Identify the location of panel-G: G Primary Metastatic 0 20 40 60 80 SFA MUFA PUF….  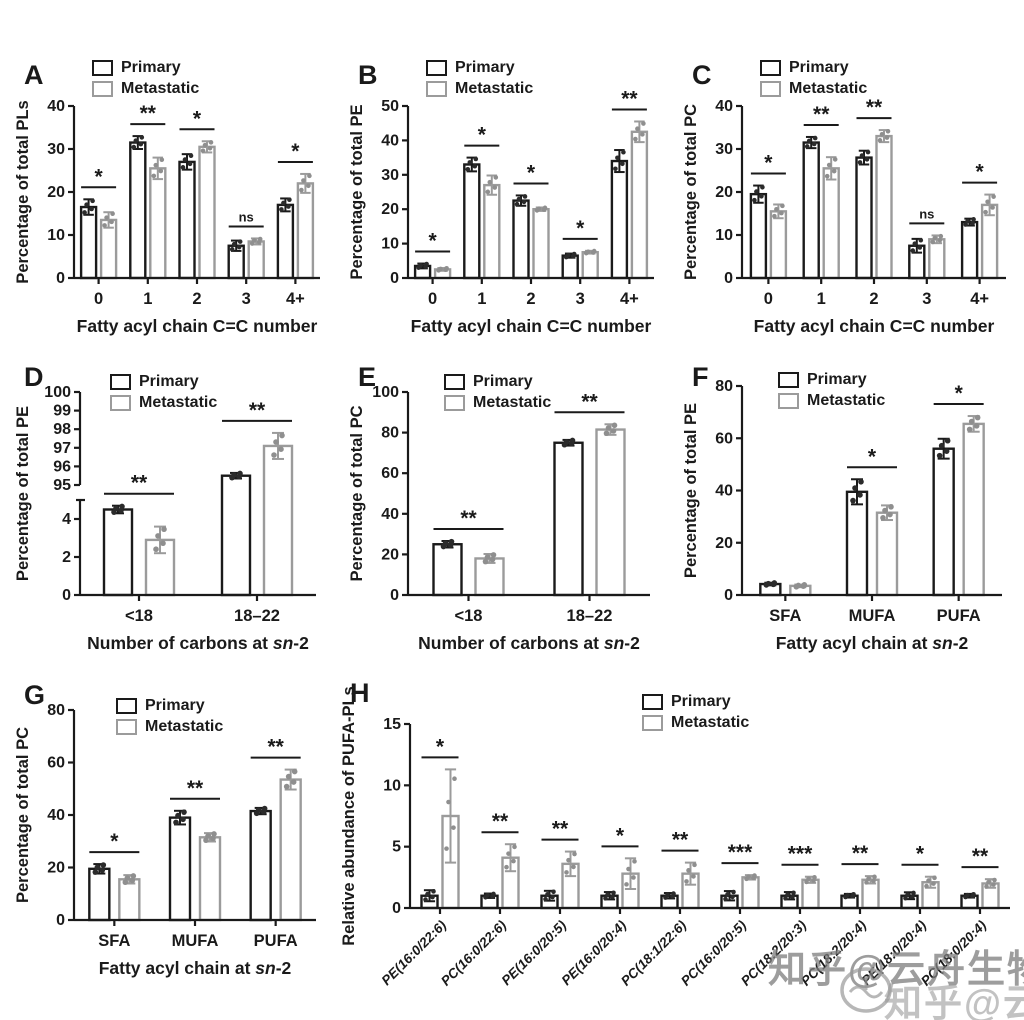
(171, 843).